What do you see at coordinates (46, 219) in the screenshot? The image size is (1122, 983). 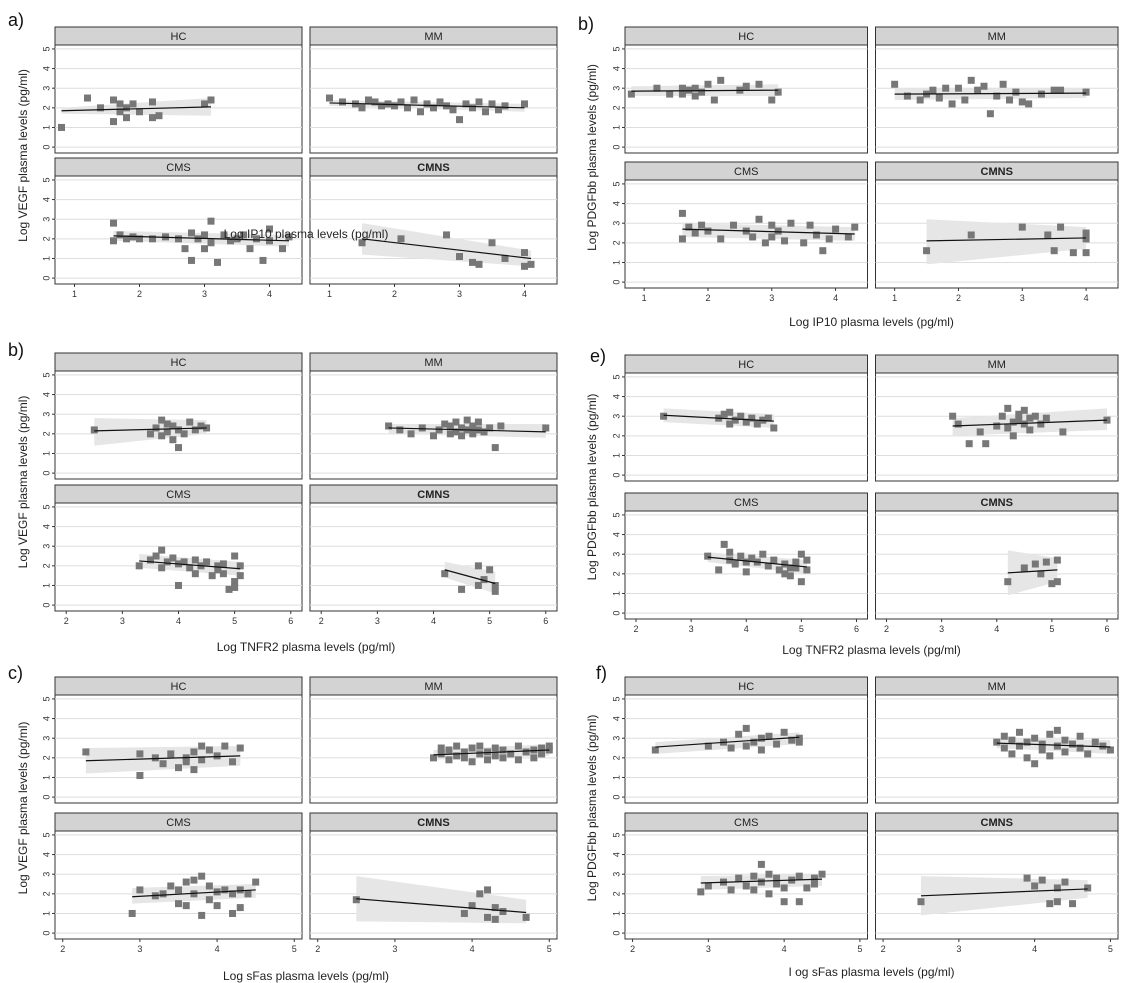 I see `y-tick-label: 3` at bounding box center [46, 219].